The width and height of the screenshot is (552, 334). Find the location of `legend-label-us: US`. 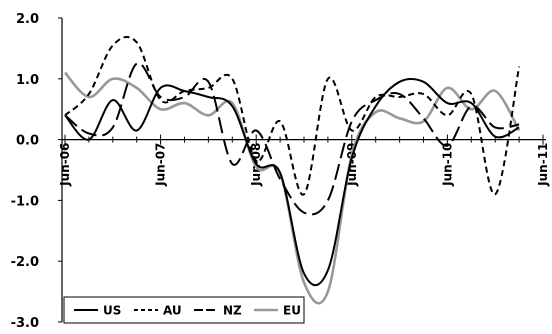

legend-label-us: US is located at coordinates (112, 311).